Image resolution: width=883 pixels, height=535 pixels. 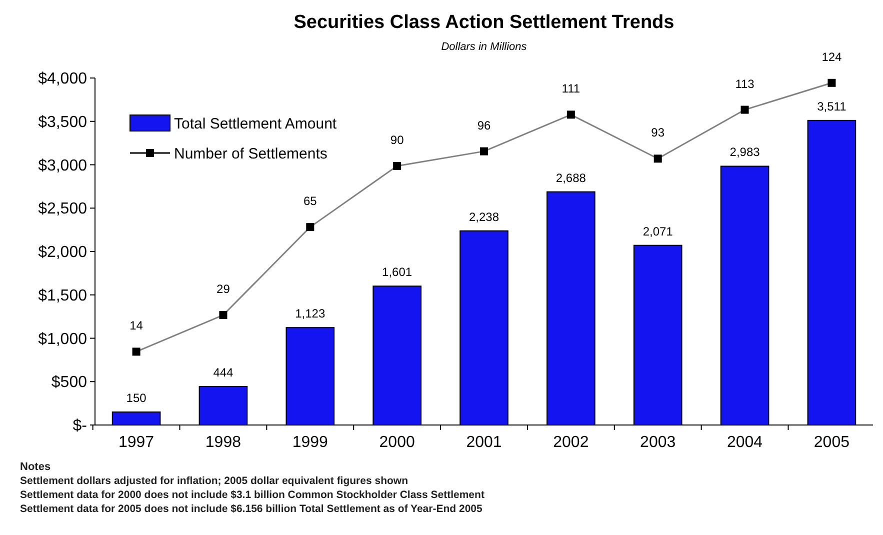 What do you see at coordinates (63, 122) in the screenshot?
I see `y-tick-label: $3,500` at bounding box center [63, 122].